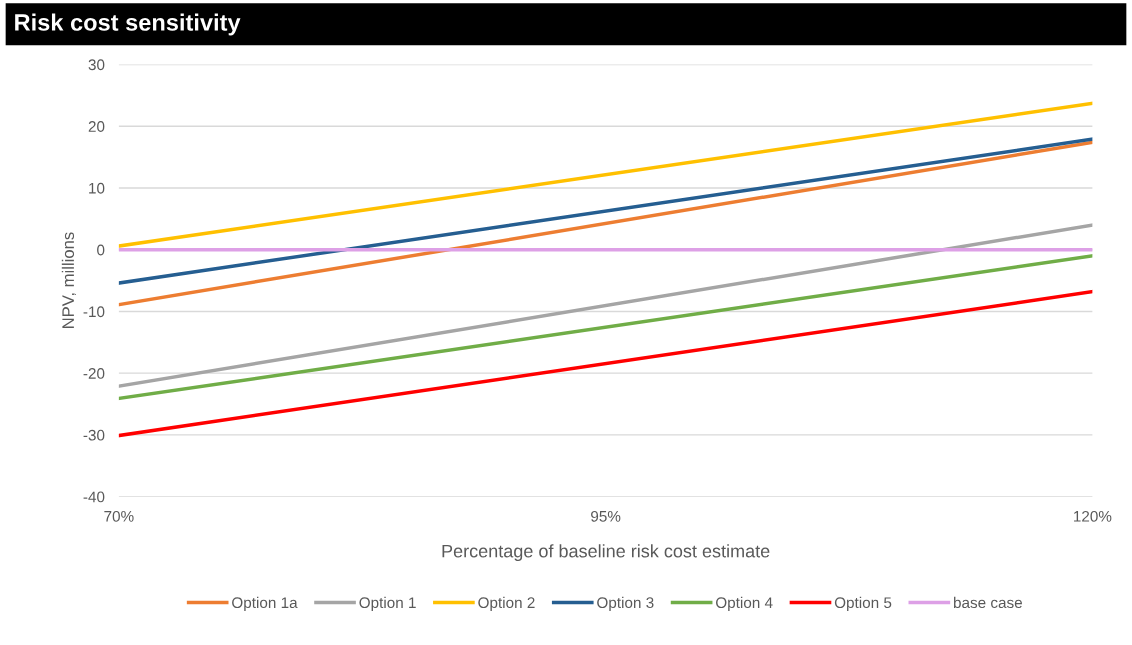  I want to click on y-tick-label: -20, so click(94, 373).